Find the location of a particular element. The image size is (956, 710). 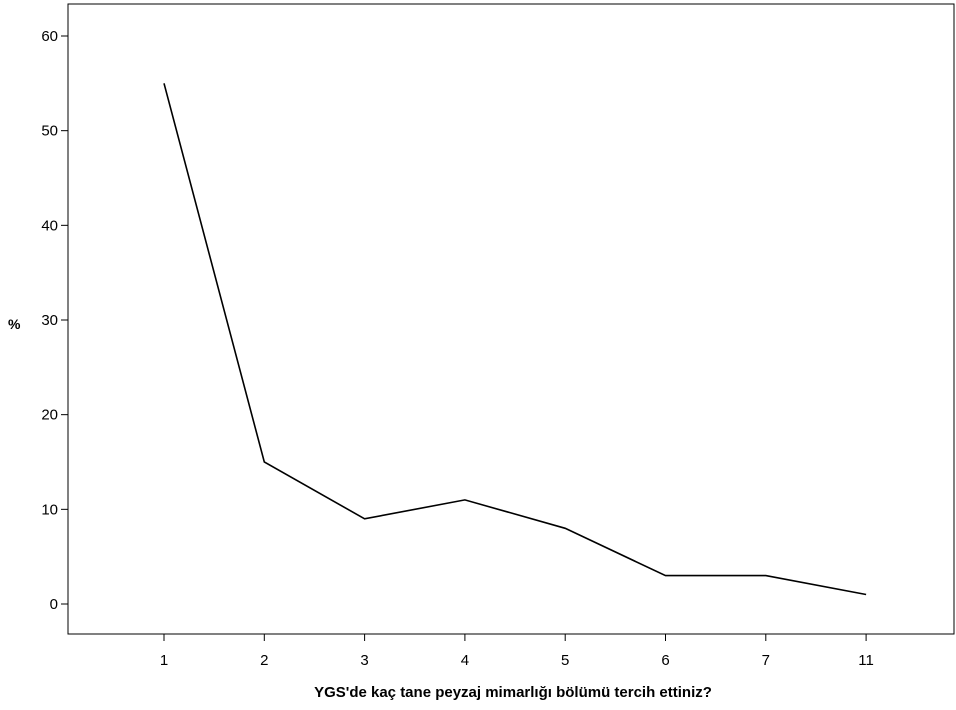

x-tick-label: 1 is located at coordinates (164, 660).